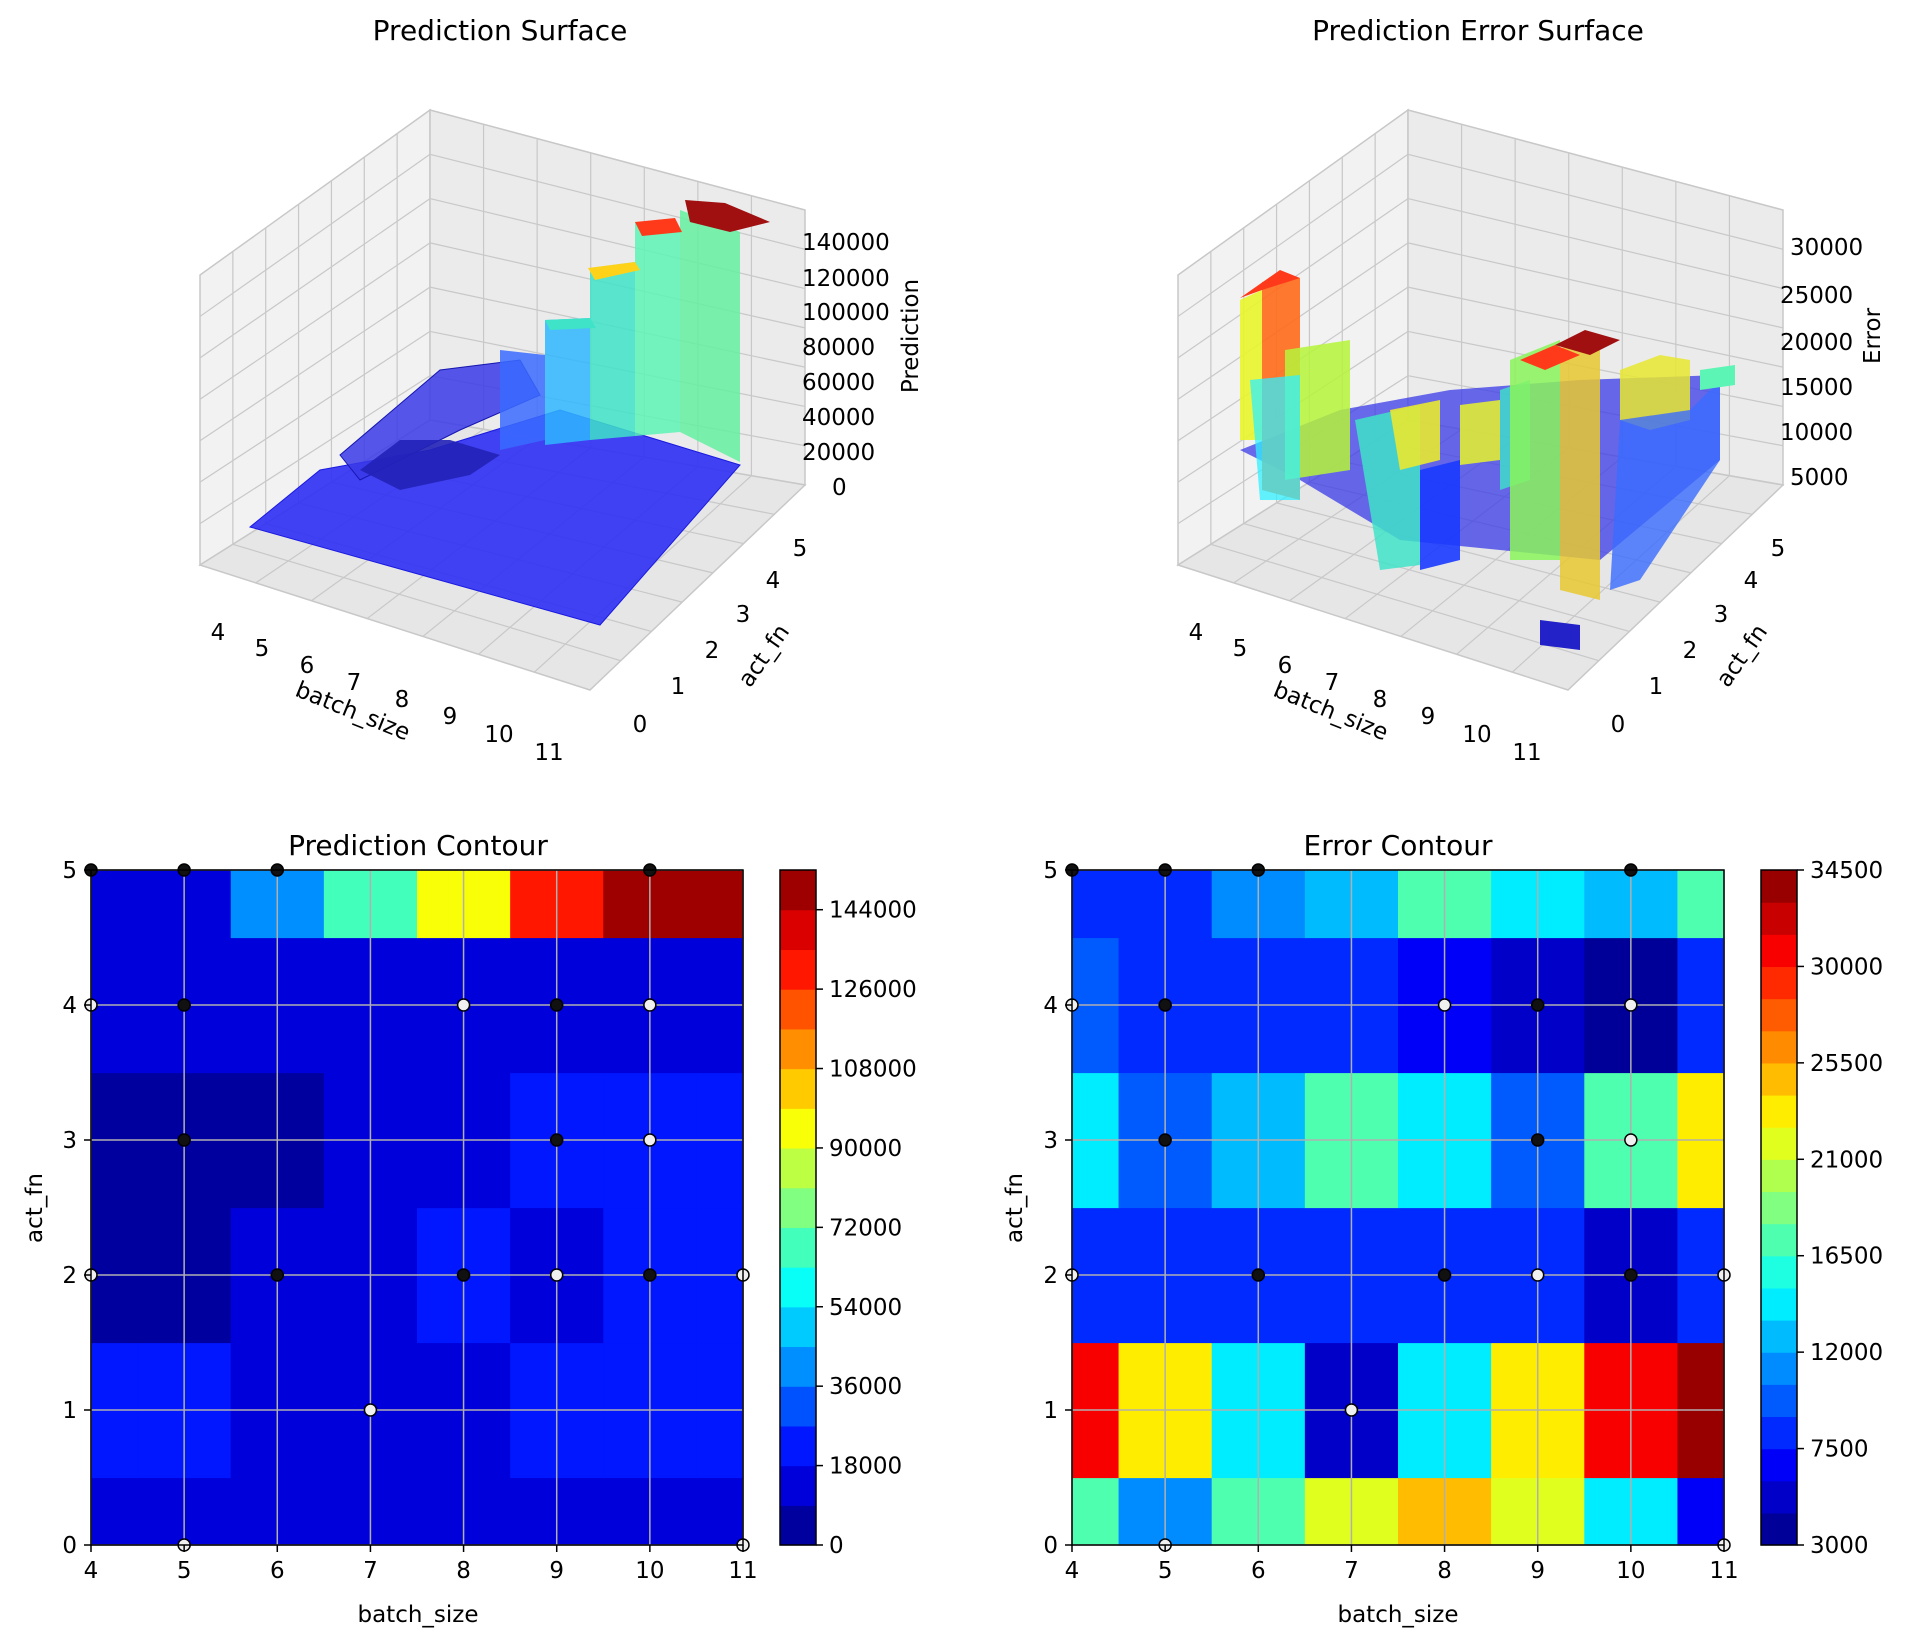 This screenshot has height=1638, width=1911. What do you see at coordinates (417, 1208) in the screenshot?
I see `prediction-contour-cells` at bounding box center [417, 1208].